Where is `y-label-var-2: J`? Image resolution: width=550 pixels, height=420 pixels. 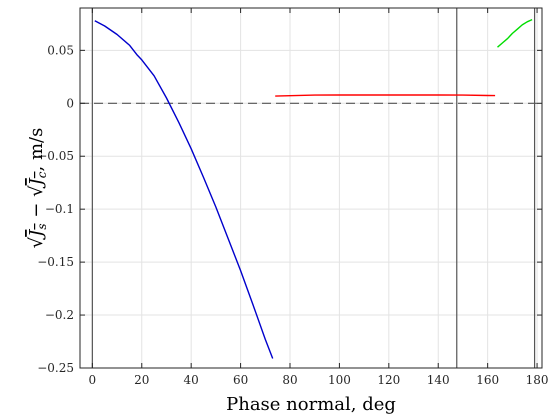
y-label-var-2: J is located at coordinates (36, 182).